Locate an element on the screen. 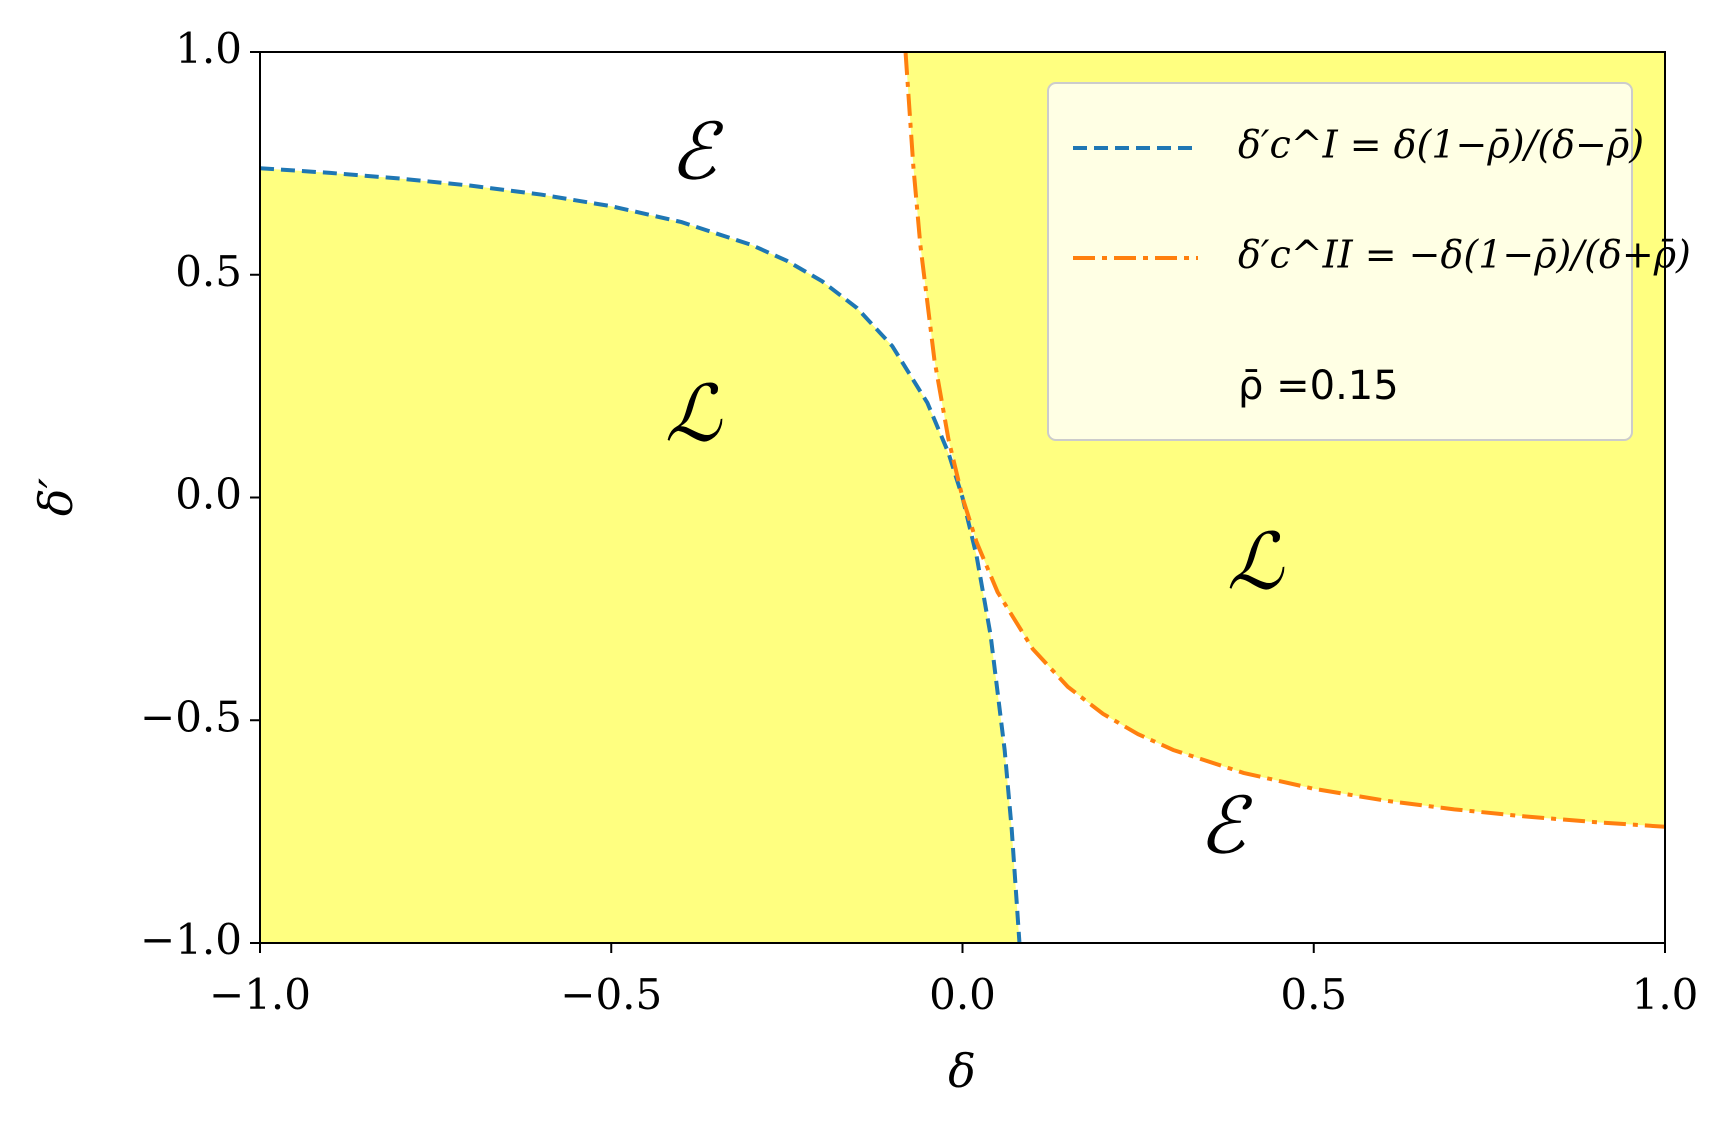  x-tick-label: 0.5 is located at coordinates (1313, 994).